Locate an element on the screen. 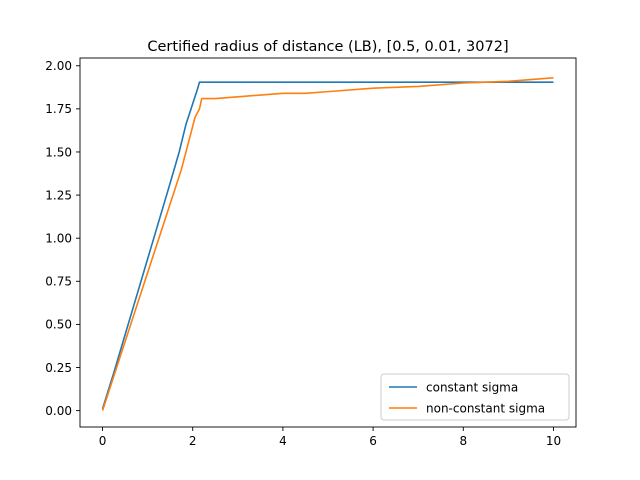 The image size is (640, 480). x-tick-label: 8 is located at coordinates (463, 441).